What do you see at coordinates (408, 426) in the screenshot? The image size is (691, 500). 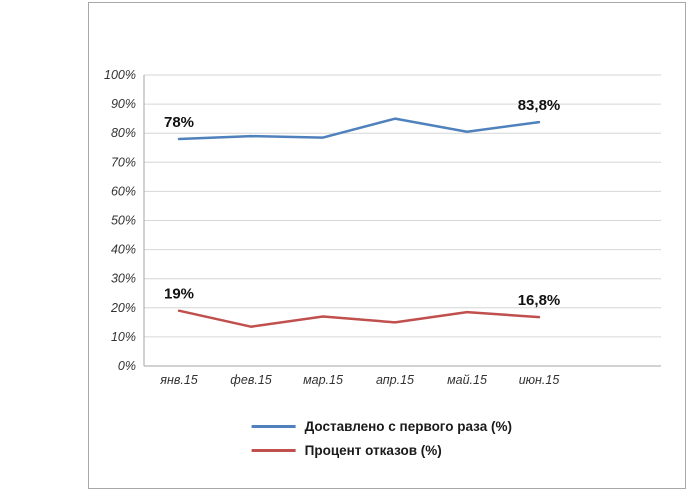 I see `legend-label: Доставлено с первого раза (%)` at bounding box center [408, 426].